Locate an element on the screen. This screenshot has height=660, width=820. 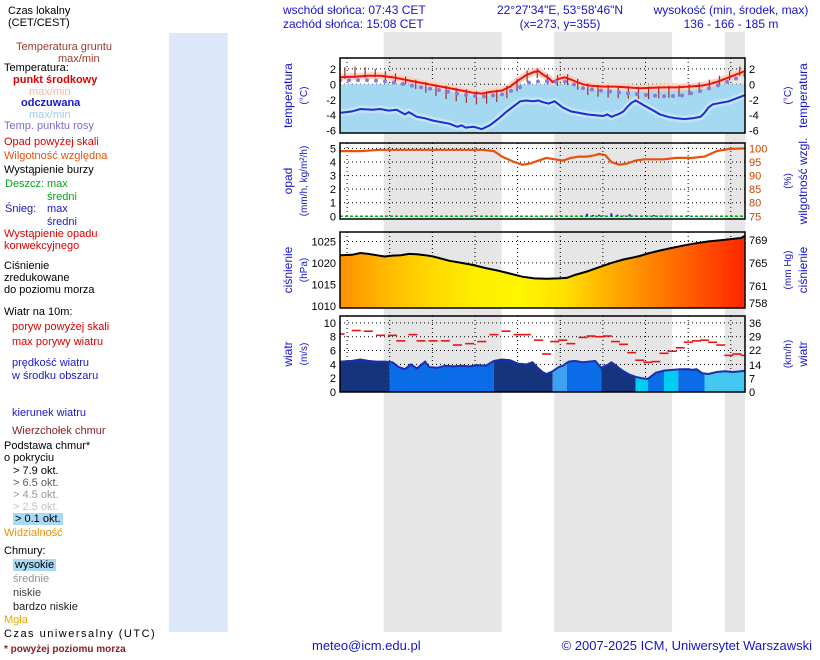
svg-text: 36 is located at coordinates (755, 324).